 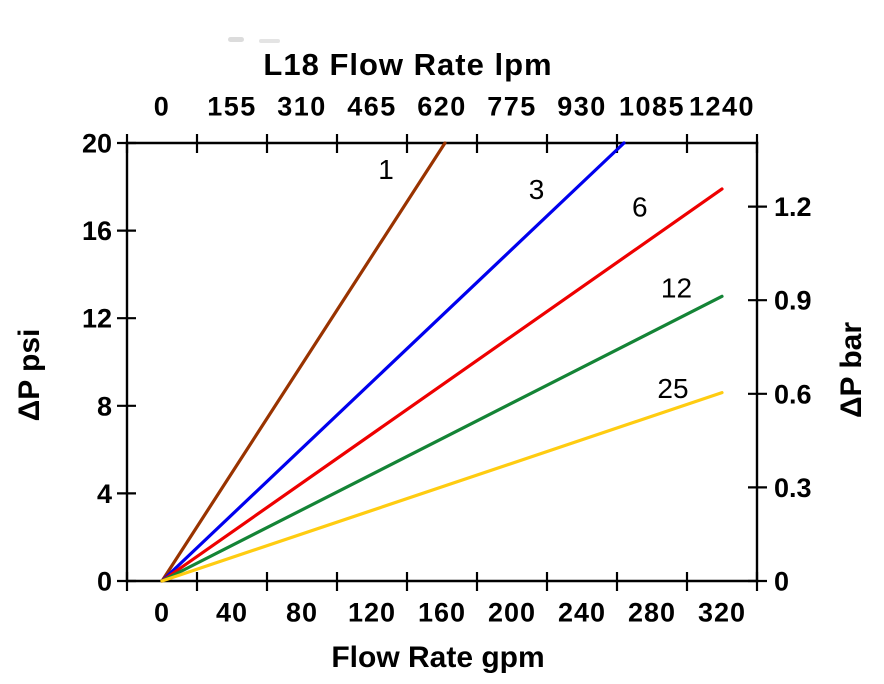 What do you see at coordinates (442, 106) in the screenshot?
I see `top-axis-tick-label-4: 620` at bounding box center [442, 106].